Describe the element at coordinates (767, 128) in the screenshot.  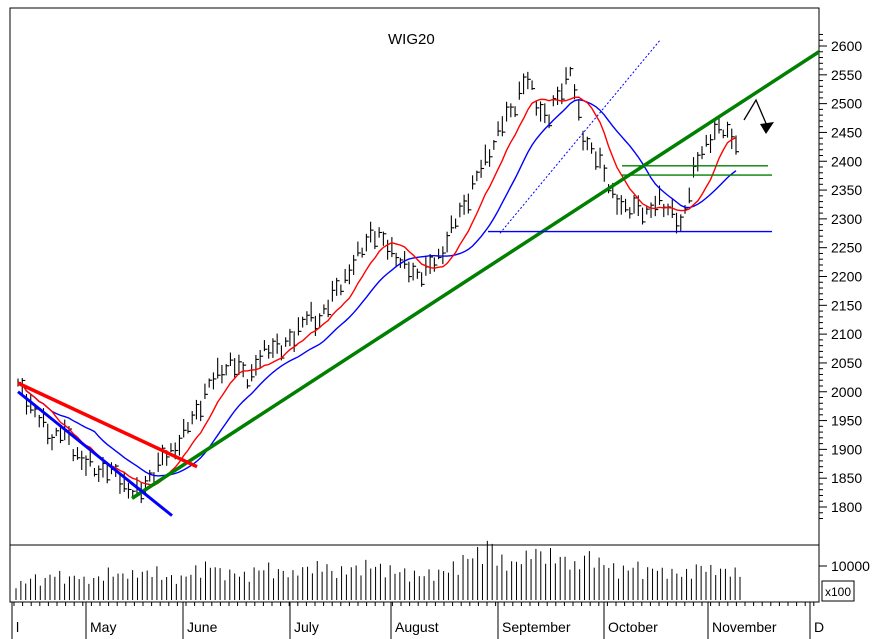
I see `arrow-head` at that location.